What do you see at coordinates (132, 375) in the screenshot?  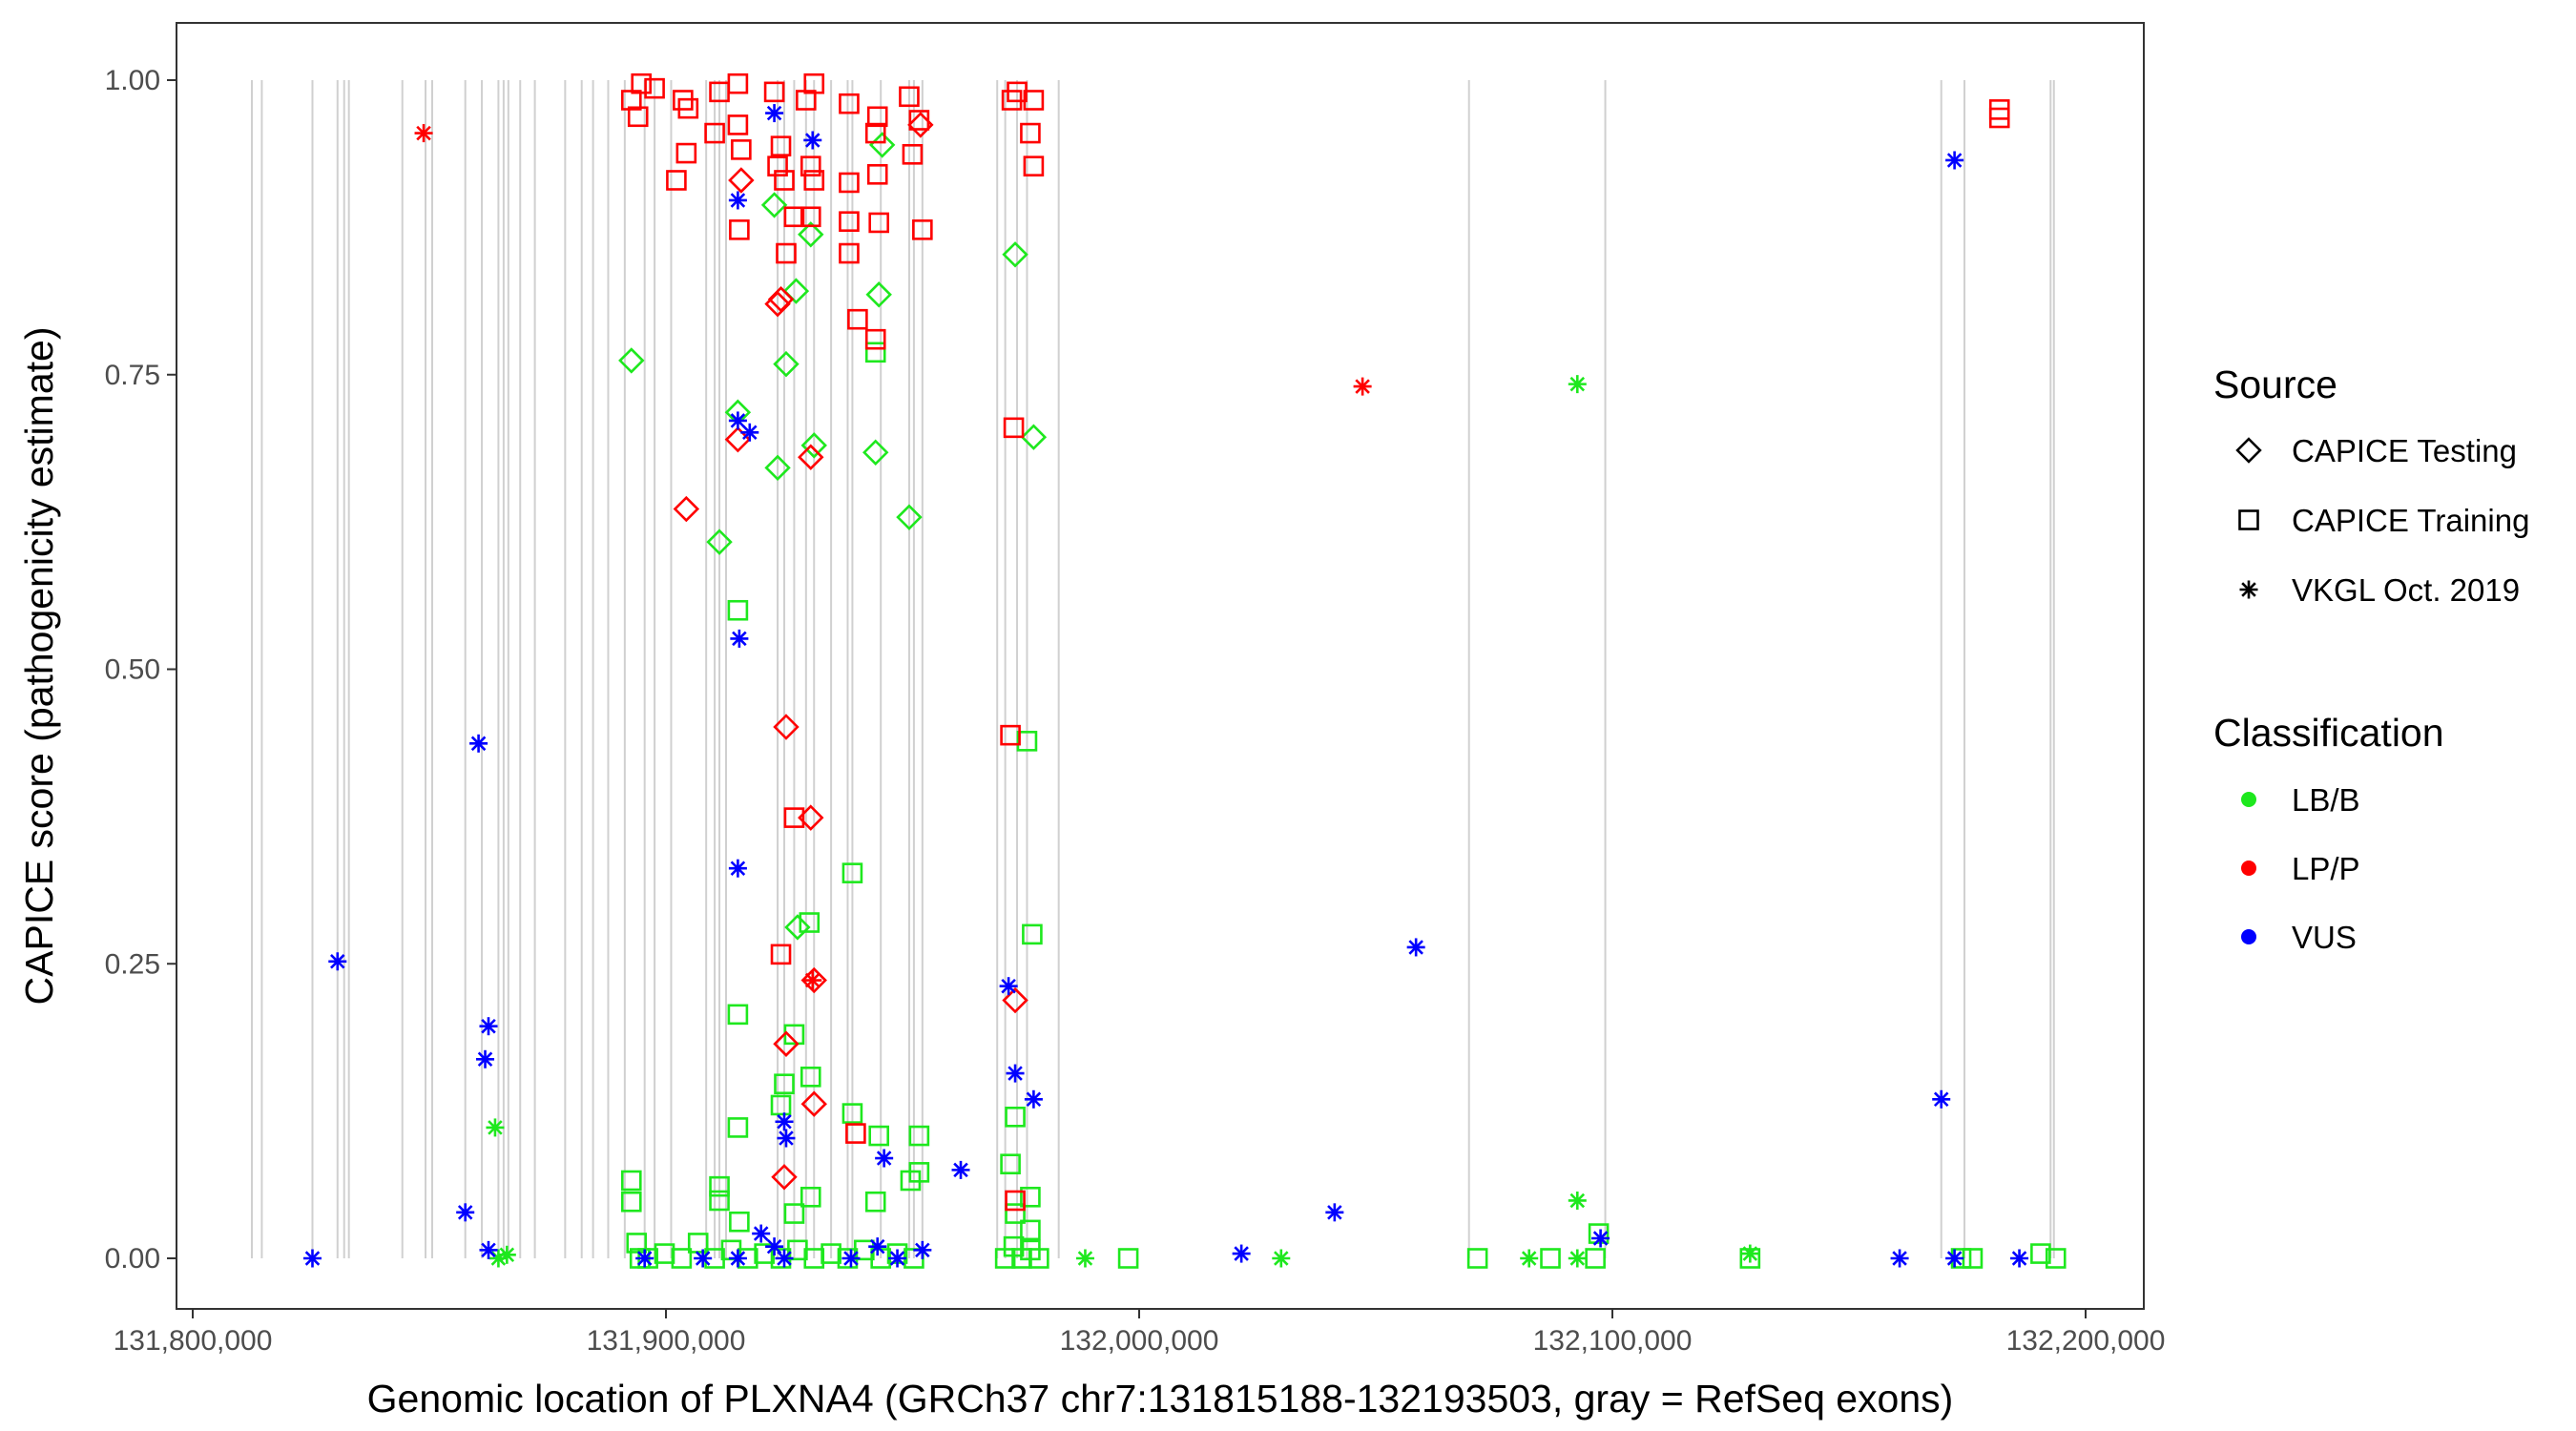 I see `y-tick-label: 0.75` at bounding box center [132, 375].